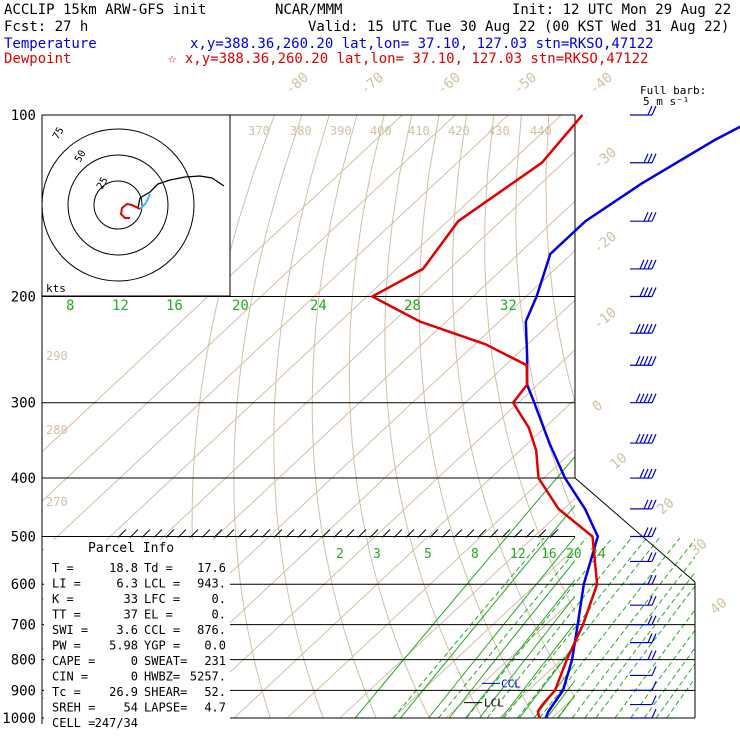 This screenshot has height=740, width=740. Describe the element at coordinates (23, 585) in the screenshot. I see `pressure-tick-label: 600` at that location.